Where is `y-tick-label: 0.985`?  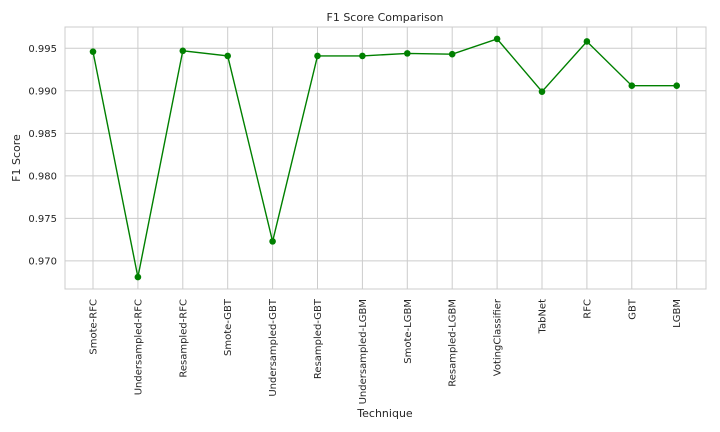
y-tick-label: 0.985 is located at coordinates (42, 134).